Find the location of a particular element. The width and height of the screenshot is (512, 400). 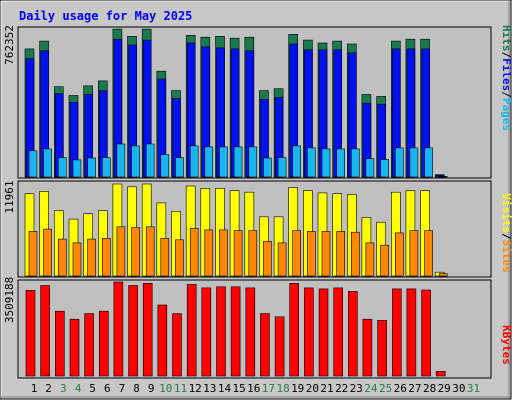

legend-part-1-0: Visits is located at coordinates (506, 213).